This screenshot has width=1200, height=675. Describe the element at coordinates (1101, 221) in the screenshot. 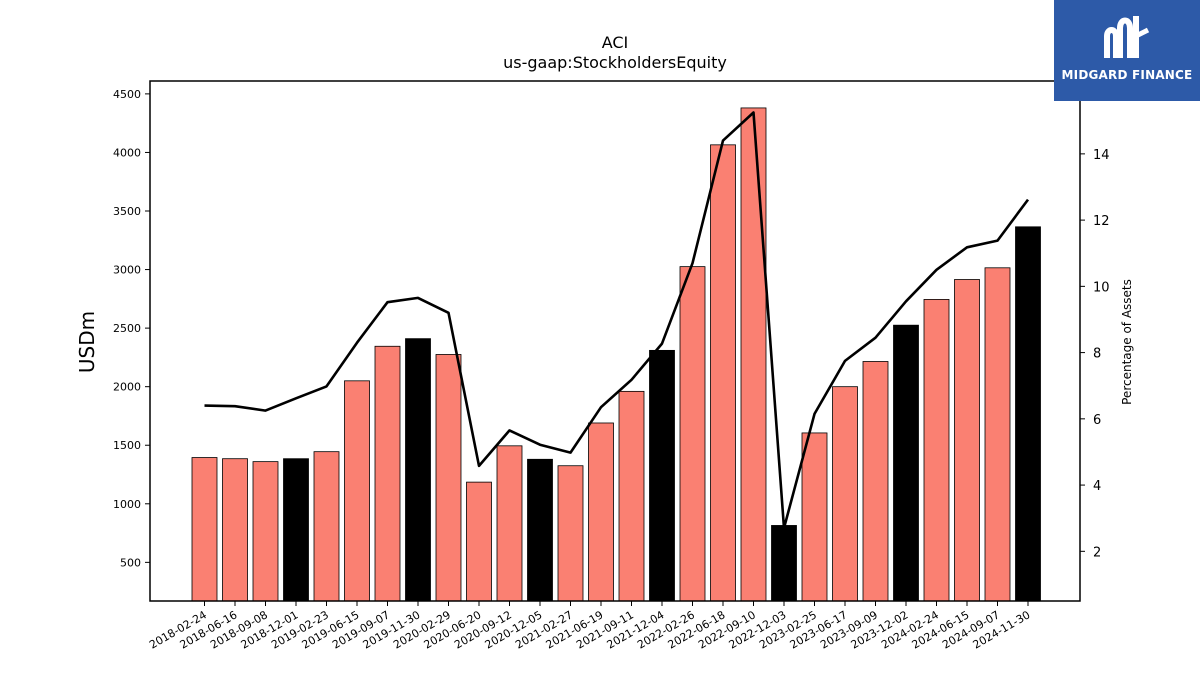

I see `y2-tick-label: 12` at that location.